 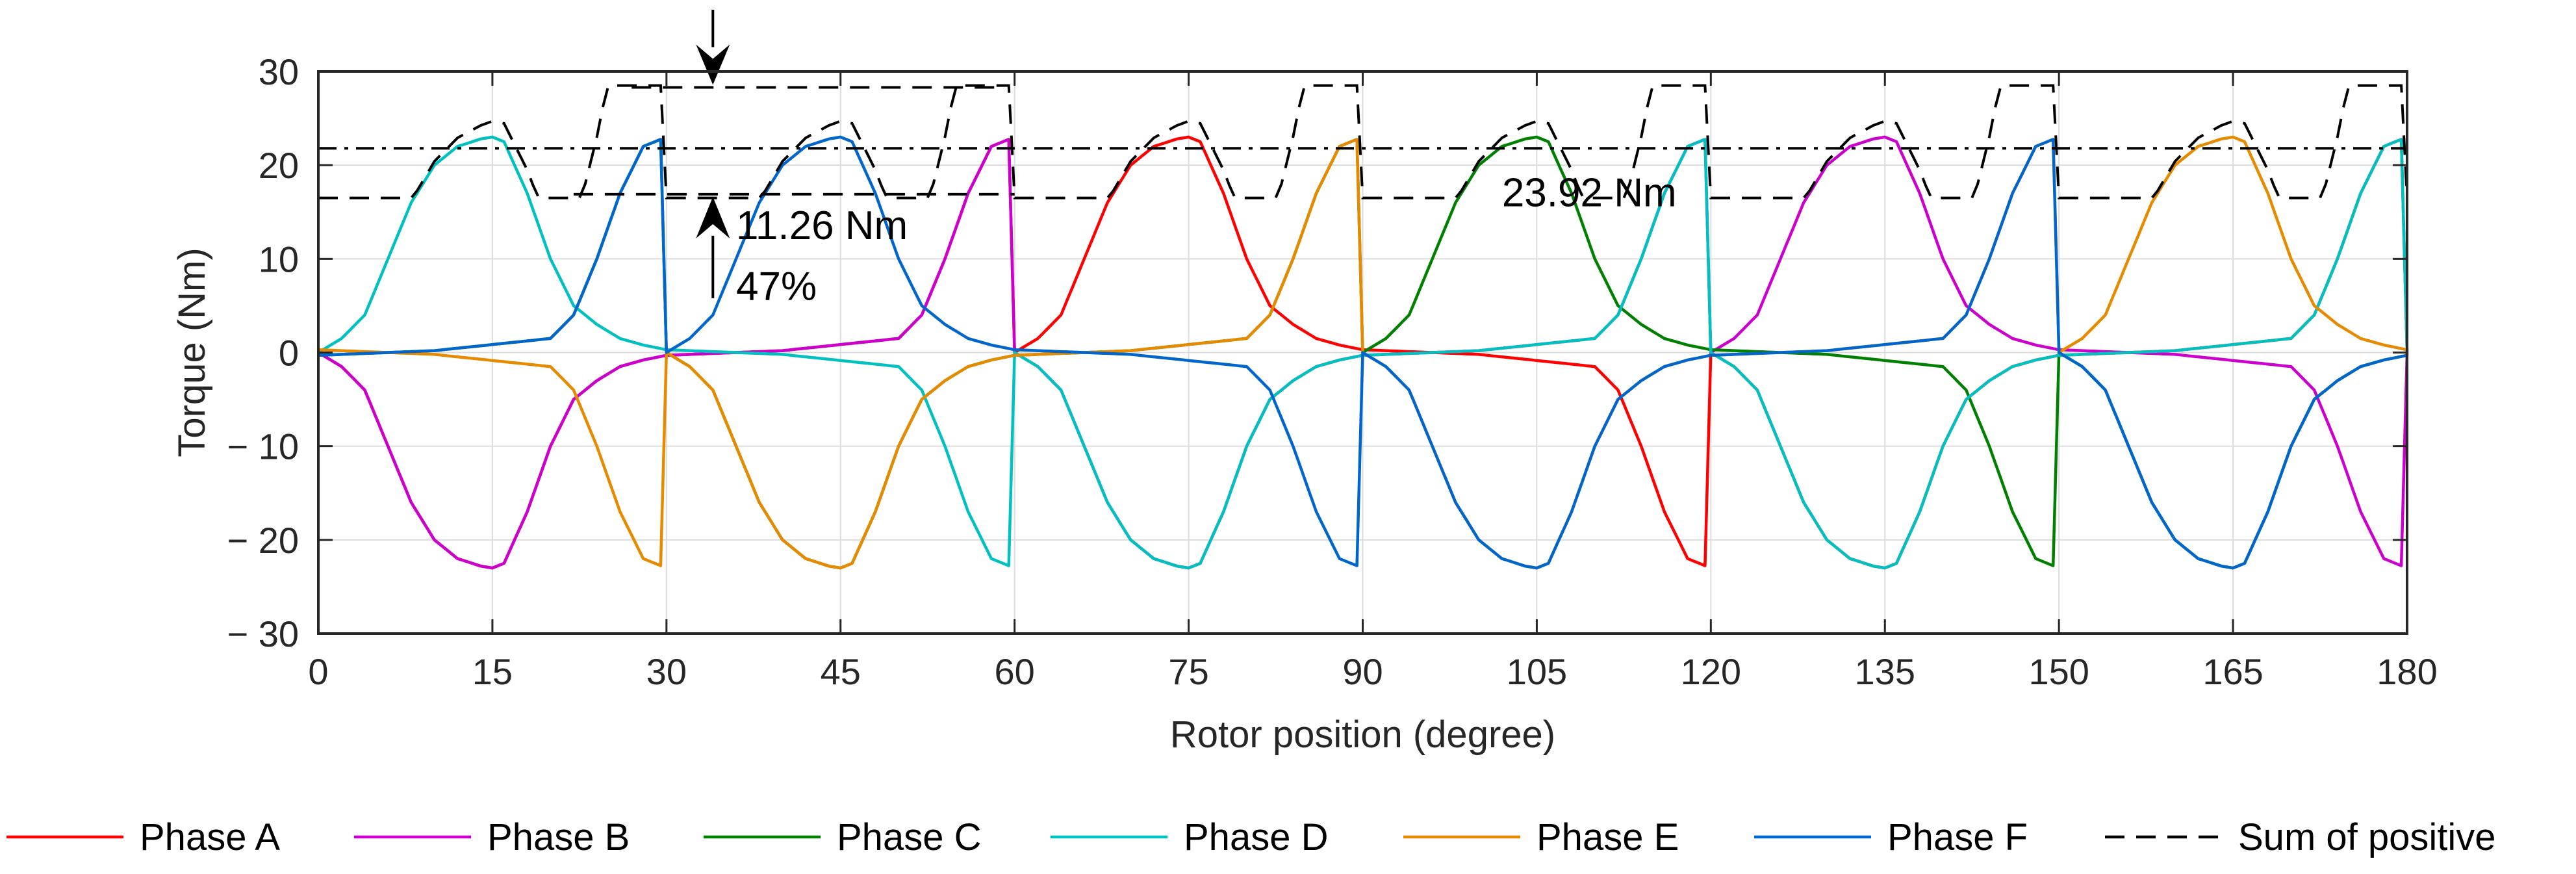 What do you see at coordinates (279, 258) in the screenshot?
I see `y-tick-label: 10` at bounding box center [279, 258].